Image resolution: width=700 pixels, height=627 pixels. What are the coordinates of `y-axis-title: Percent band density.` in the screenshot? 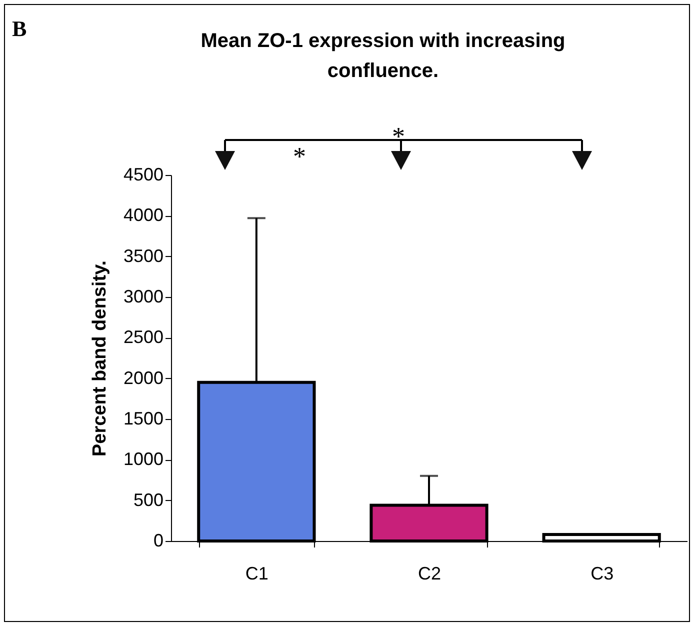 It's located at (99, 358).